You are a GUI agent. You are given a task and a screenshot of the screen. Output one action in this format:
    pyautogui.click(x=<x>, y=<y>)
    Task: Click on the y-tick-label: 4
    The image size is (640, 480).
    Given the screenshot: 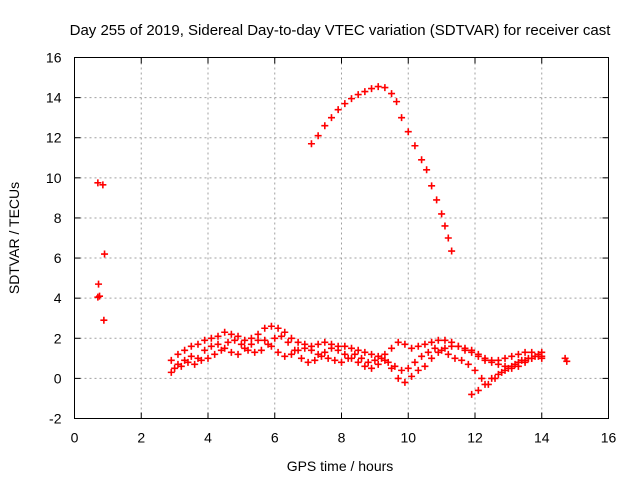 What is the action you would take?
    pyautogui.click(x=58, y=298)
    